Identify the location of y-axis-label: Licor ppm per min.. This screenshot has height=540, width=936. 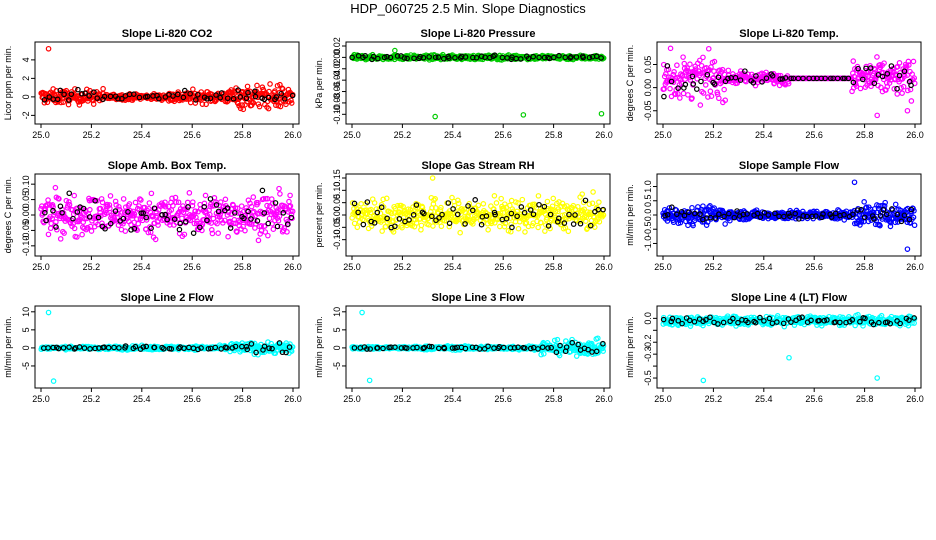
(8, 83).